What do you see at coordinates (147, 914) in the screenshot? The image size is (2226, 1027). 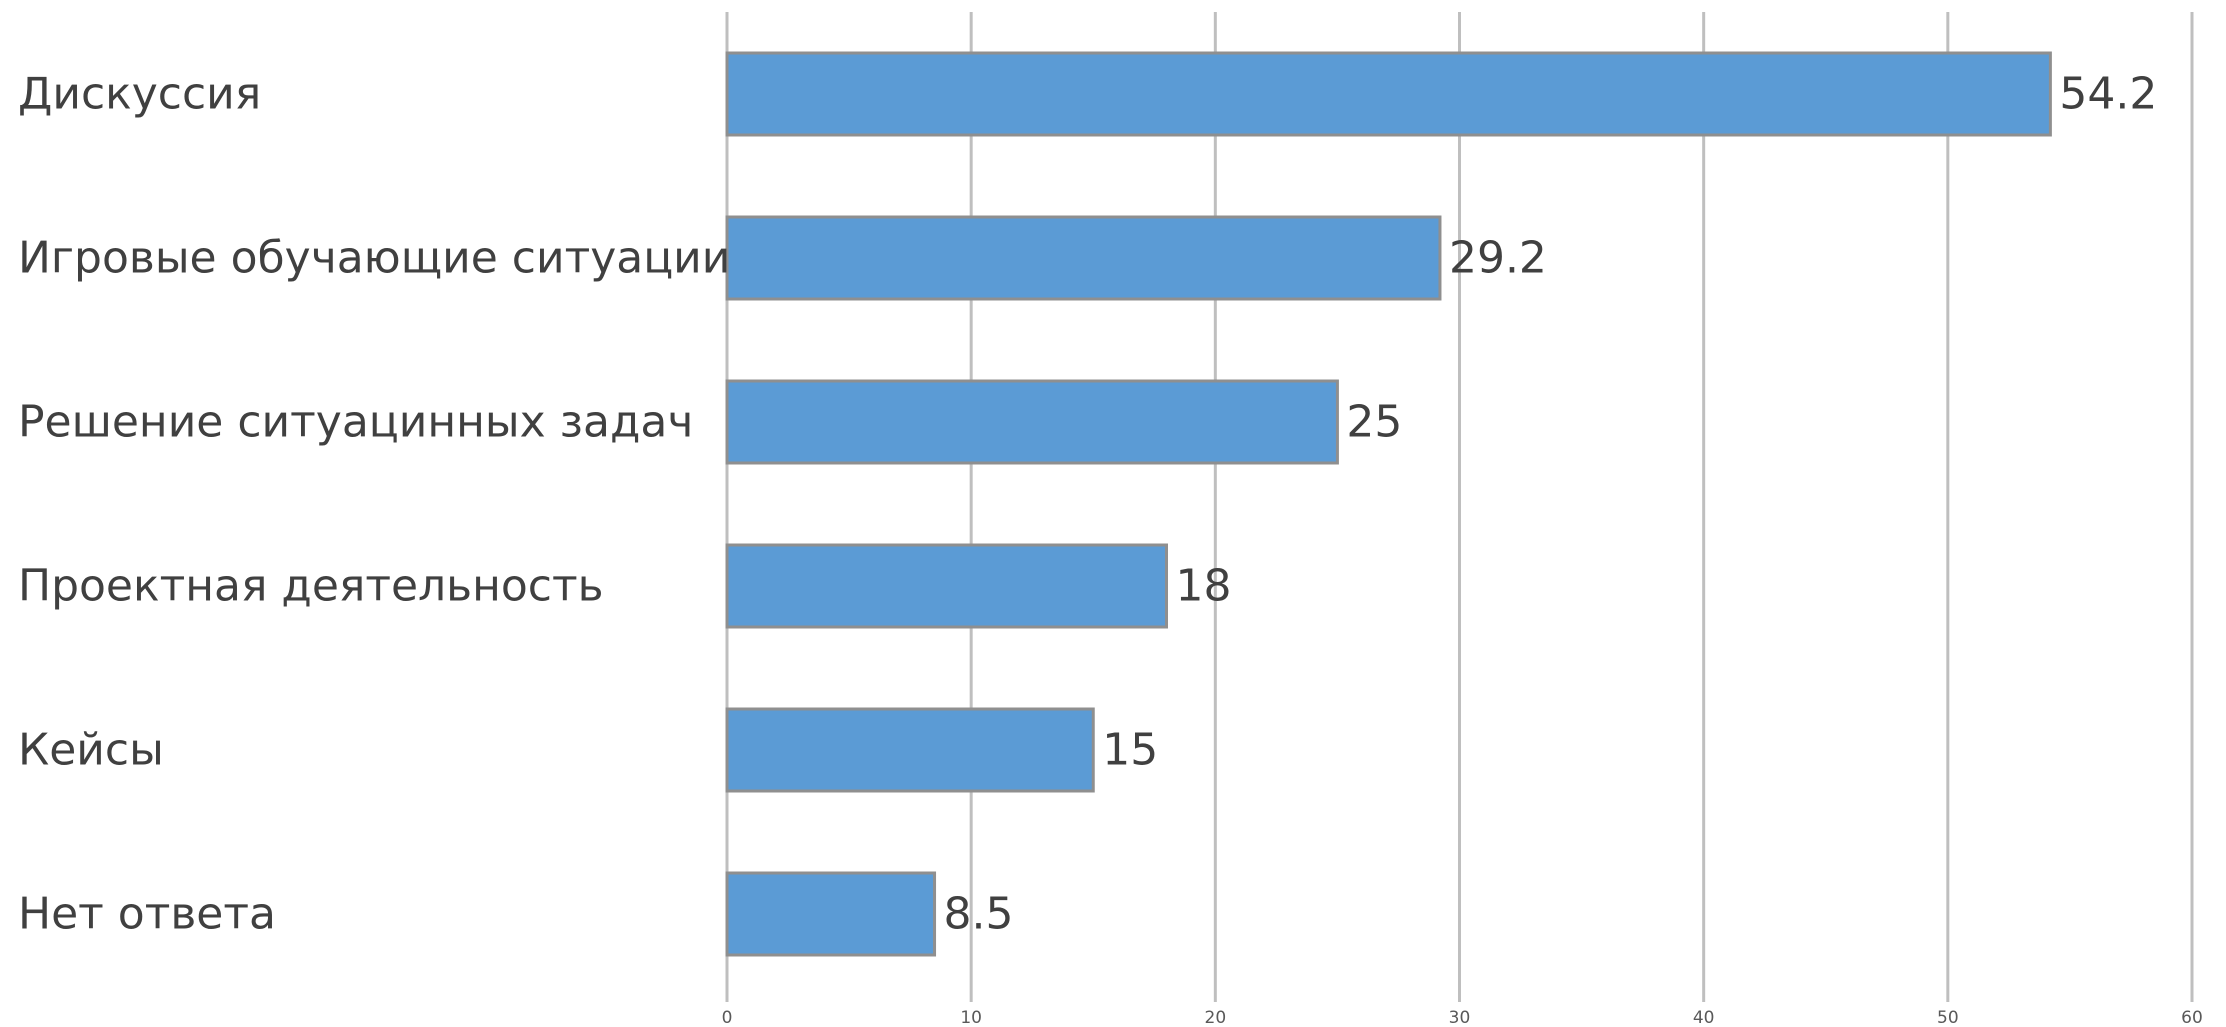 I see `category-label: Нет ответа` at bounding box center [147, 914].